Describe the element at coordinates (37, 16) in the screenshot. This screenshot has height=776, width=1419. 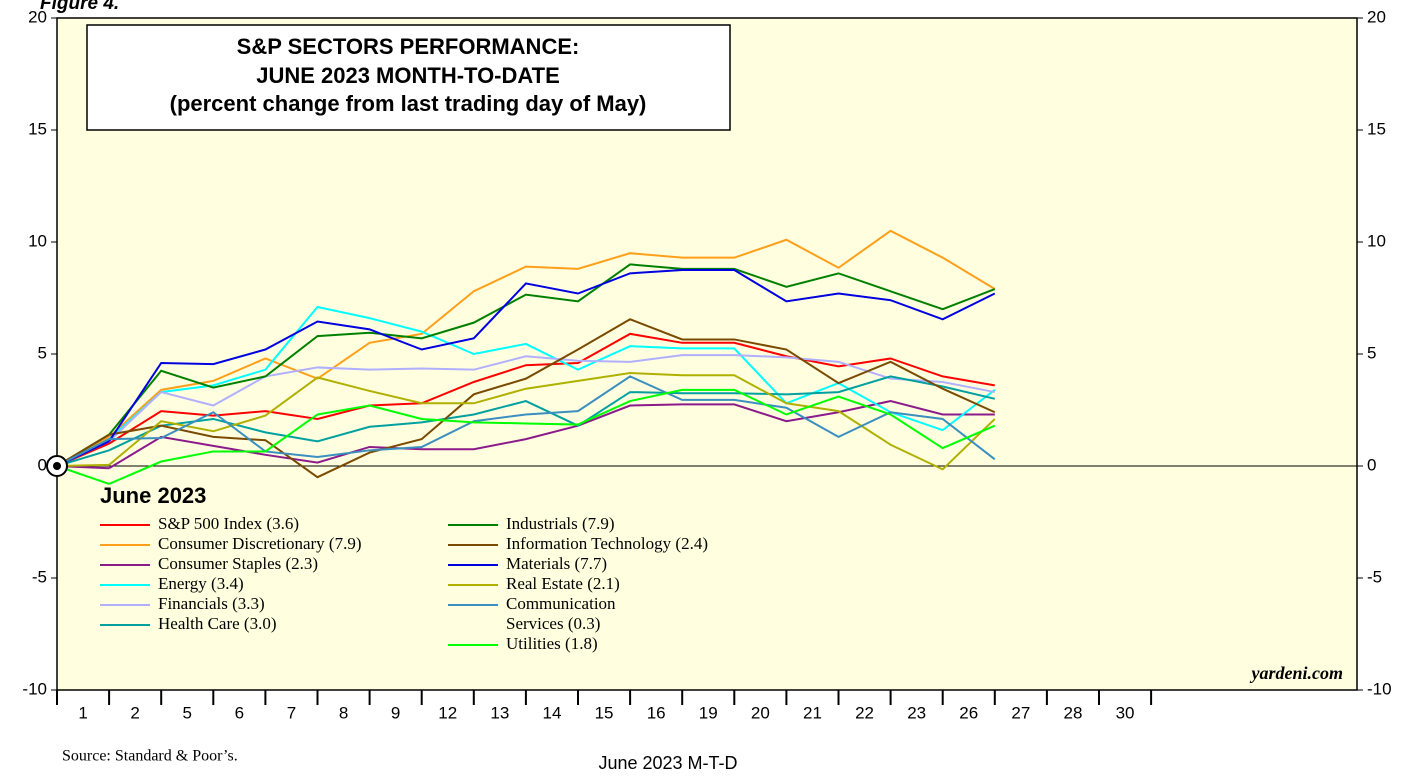
I see `y-tick-label: 20` at that location.